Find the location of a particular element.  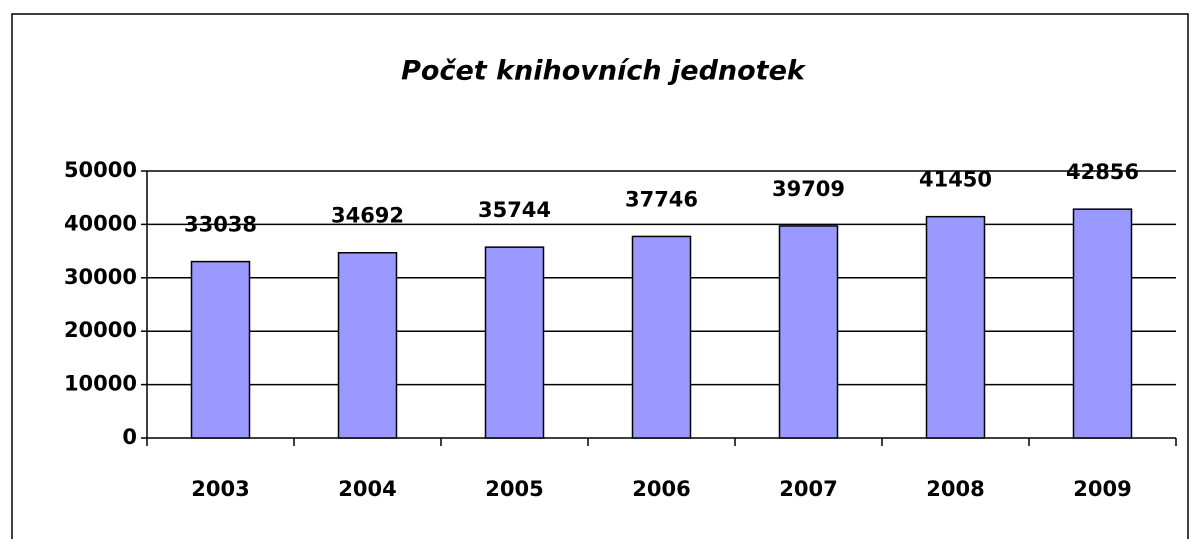

x-tick-label: 2003 is located at coordinates (220, 489).